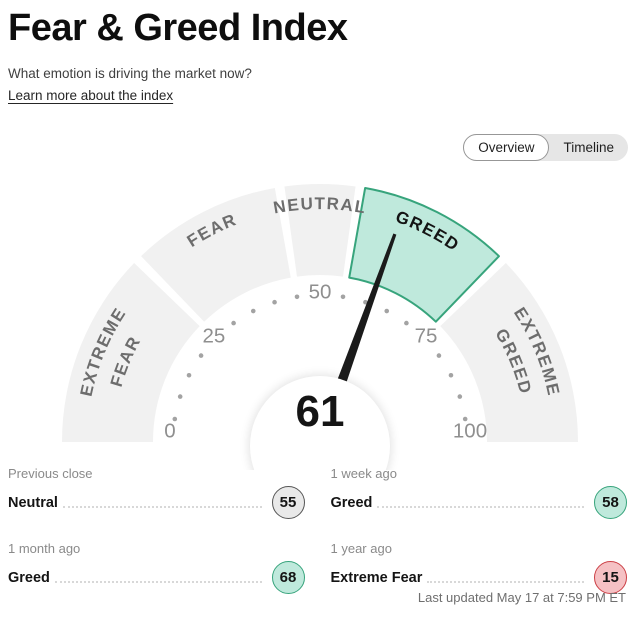 The height and width of the screenshot is (626, 633). I want to click on stat-one-week-ago: 1 week ago Greed 58, so click(478, 492).